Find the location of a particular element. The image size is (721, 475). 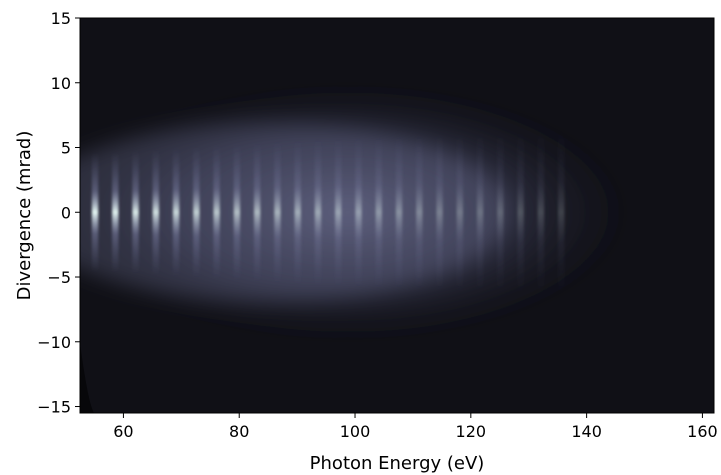

y-tick-label: 0 is located at coordinates (66, 212).